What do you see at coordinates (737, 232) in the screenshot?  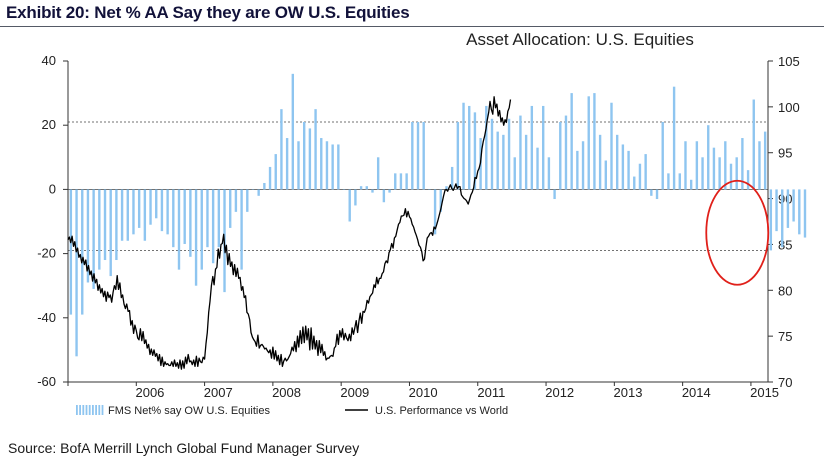 I see `highlight-circle` at bounding box center [737, 232].